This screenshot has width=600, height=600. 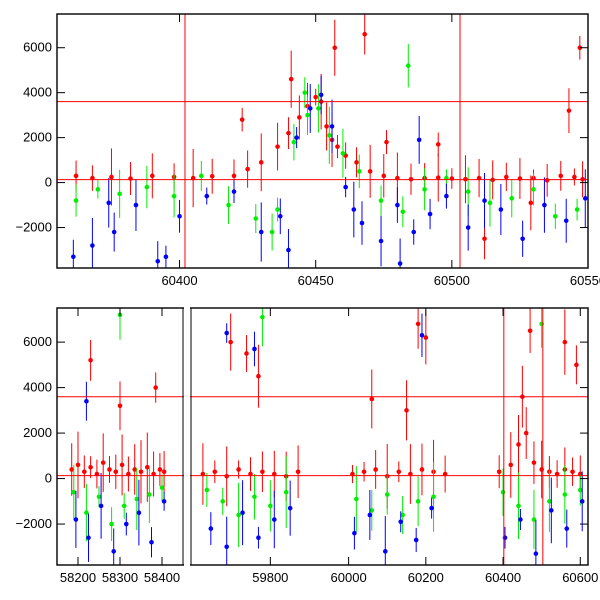 What do you see at coordinates (316, 280) in the screenshot?
I see `x-tick-label: 60450` at bounding box center [316, 280].